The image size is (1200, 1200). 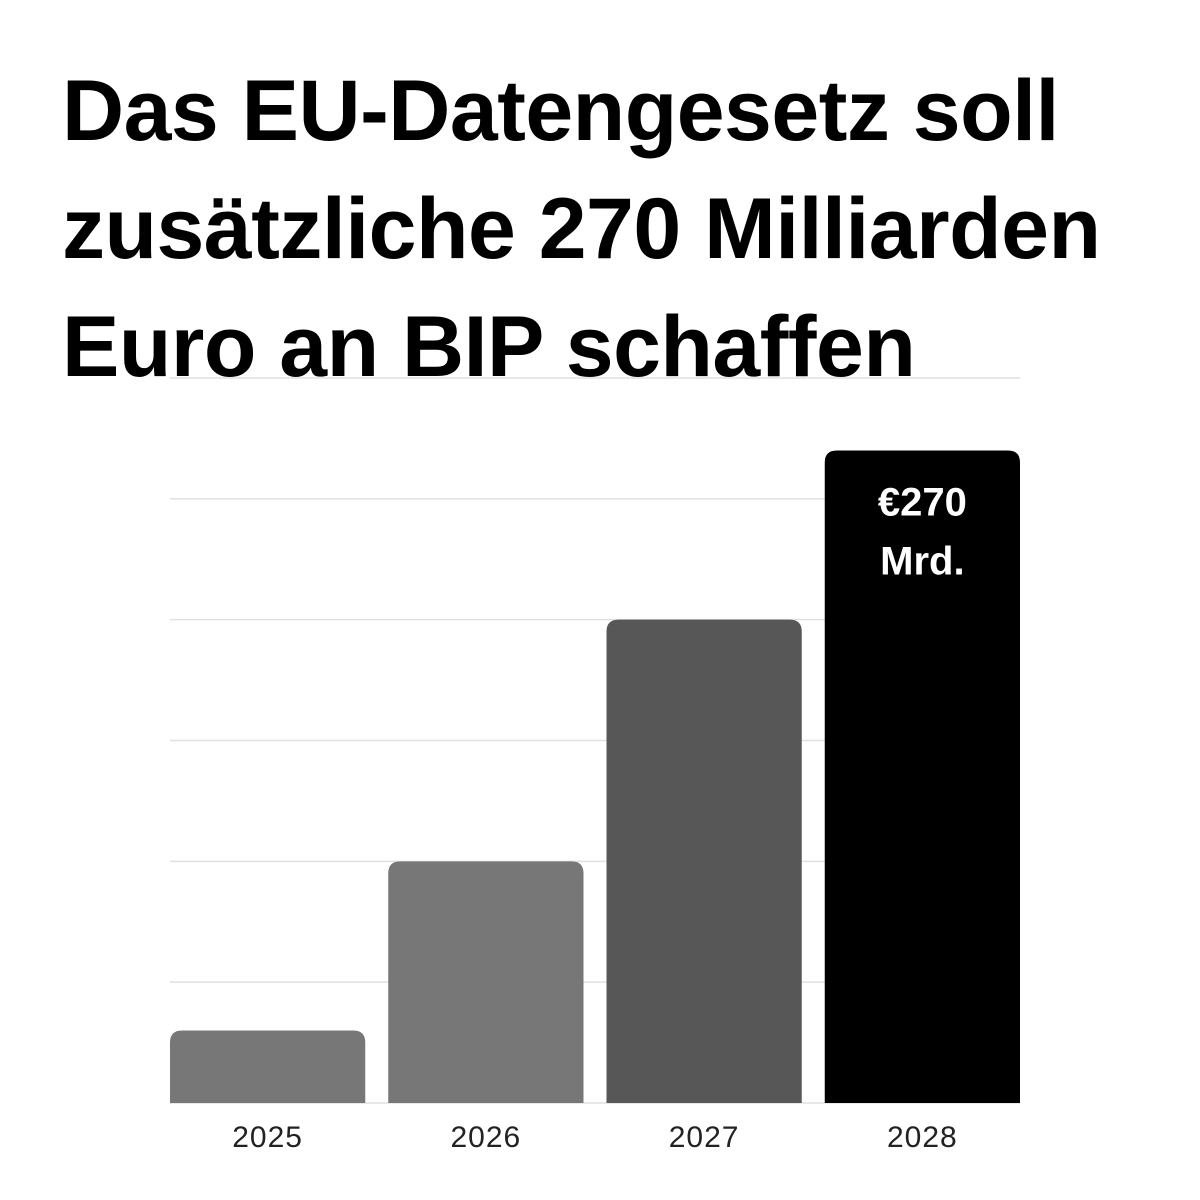 What do you see at coordinates (267, 1137) in the screenshot?
I see `x-tick-label: 2025` at bounding box center [267, 1137].